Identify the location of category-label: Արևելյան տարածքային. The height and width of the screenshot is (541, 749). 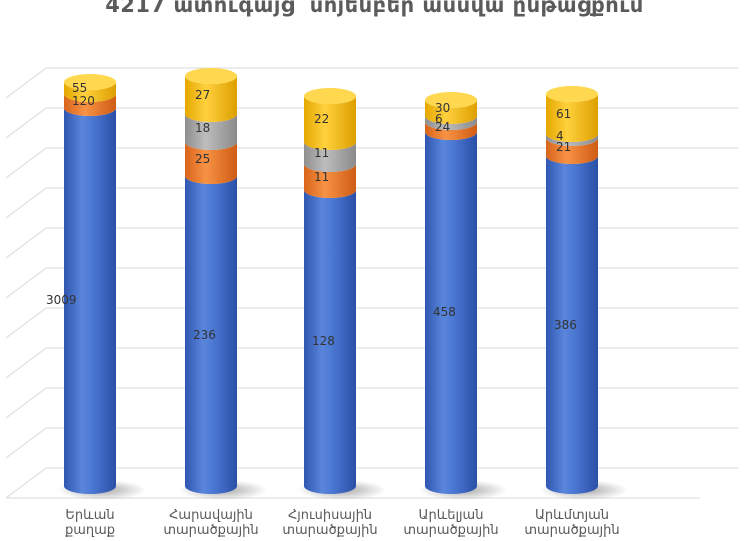
(451, 523).